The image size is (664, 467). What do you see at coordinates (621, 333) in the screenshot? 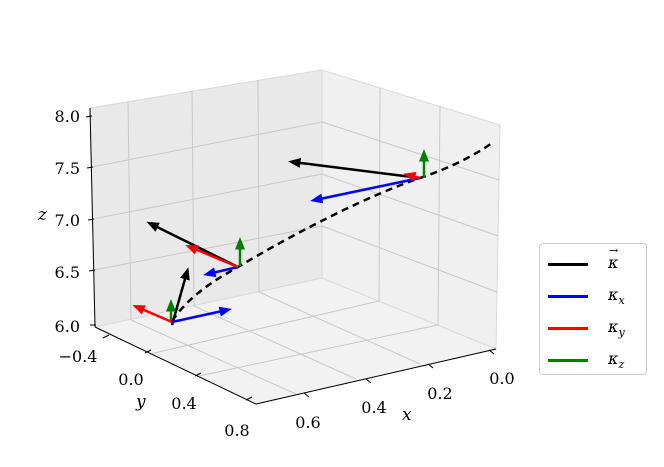
I see `legend-subscript: y` at bounding box center [621, 333].